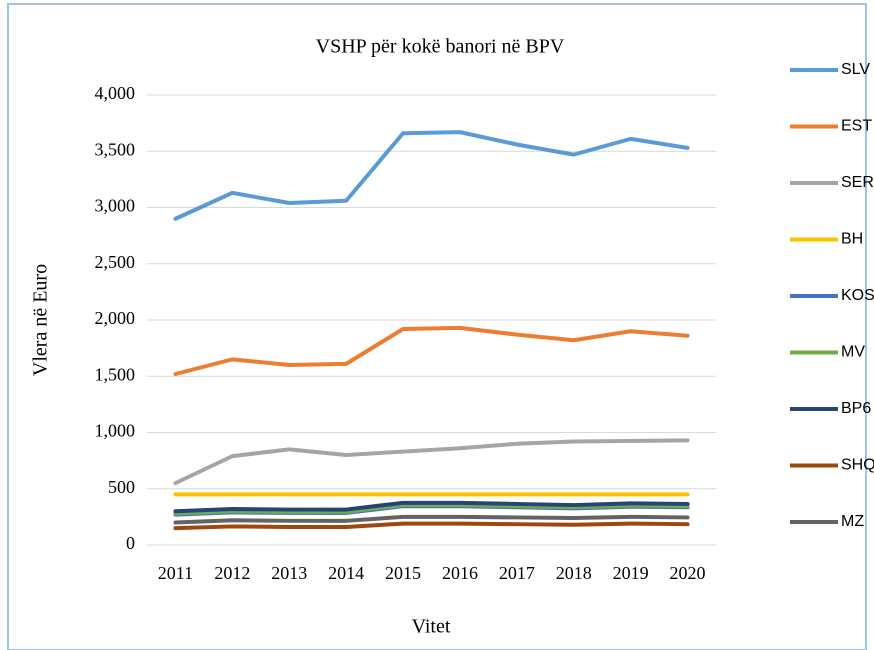 This screenshot has width=874, height=650. Describe the element at coordinates (852, 239) in the screenshot. I see `legend-label: BH` at that location.